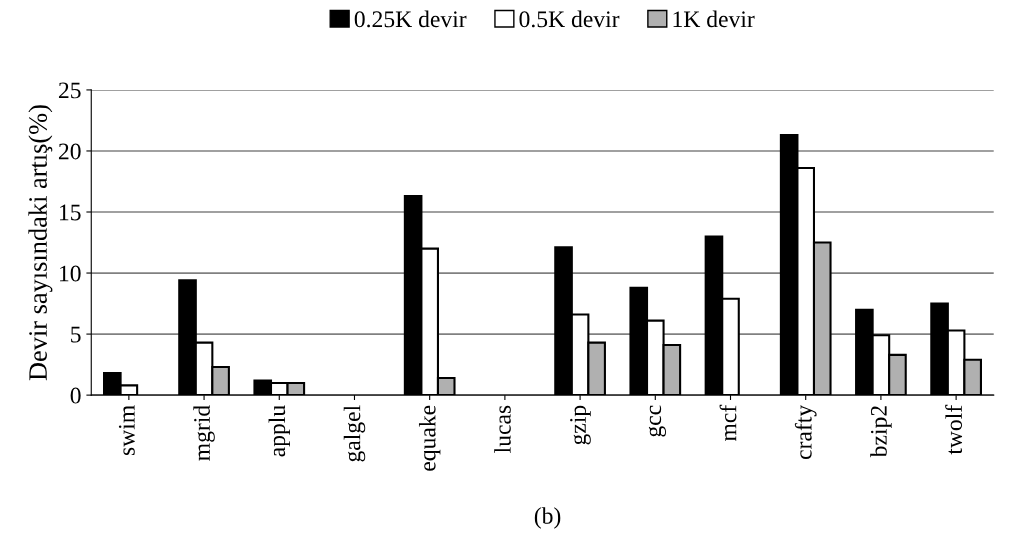  I want to click on legend-label: 1K devir, so click(714, 19).